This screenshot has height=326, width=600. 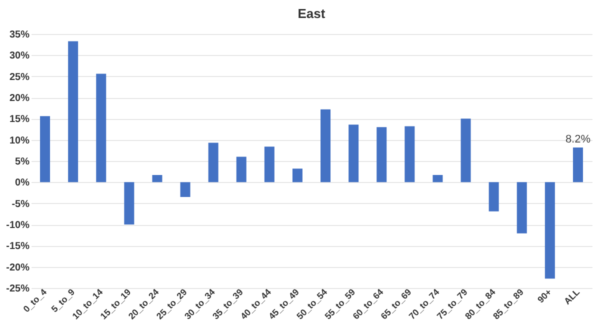 What do you see at coordinates (18, 225) in the screenshot?
I see `y-tick-label: -10%` at bounding box center [18, 225].